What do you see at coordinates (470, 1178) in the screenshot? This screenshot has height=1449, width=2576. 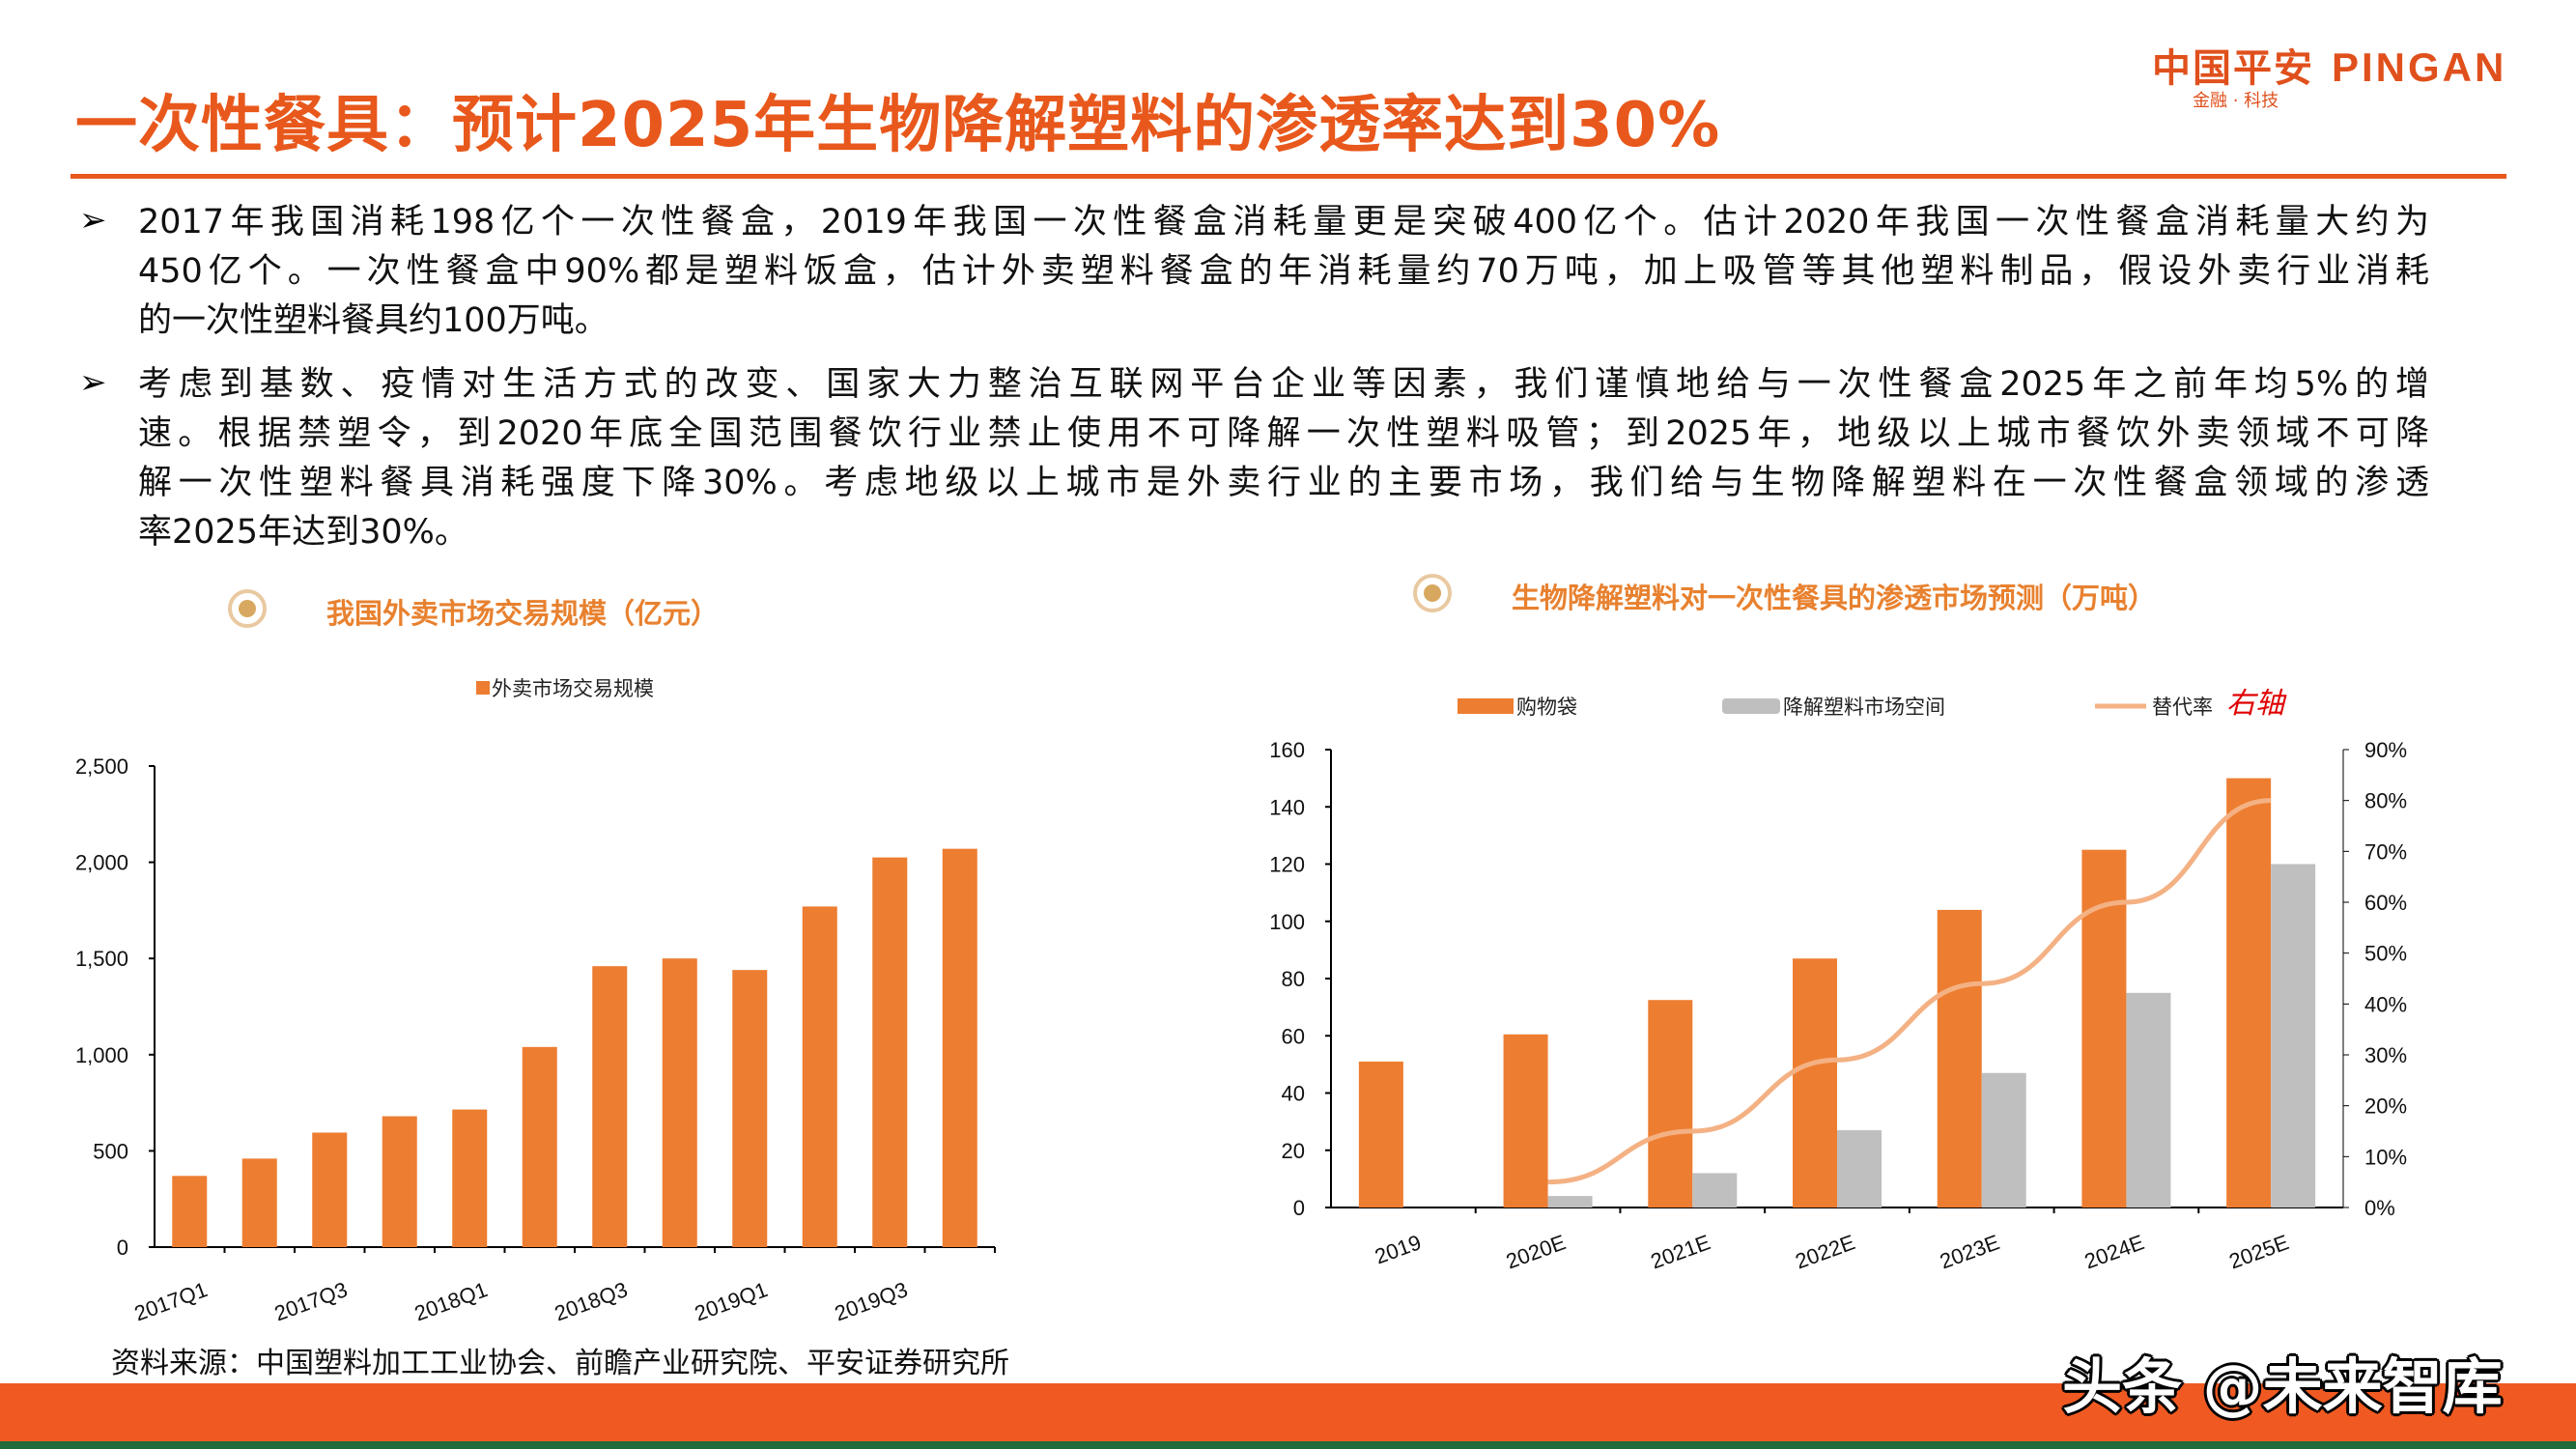 I see `bar-2018Q1` at bounding box center [470, 1178].